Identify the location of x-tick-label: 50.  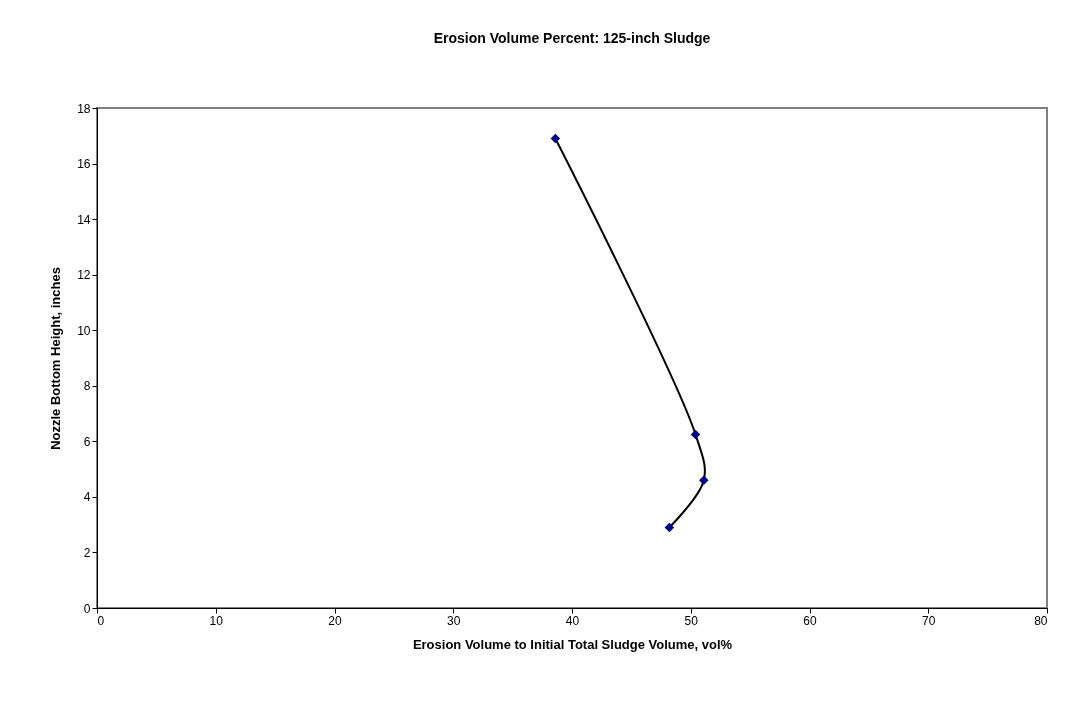
(691, 620).